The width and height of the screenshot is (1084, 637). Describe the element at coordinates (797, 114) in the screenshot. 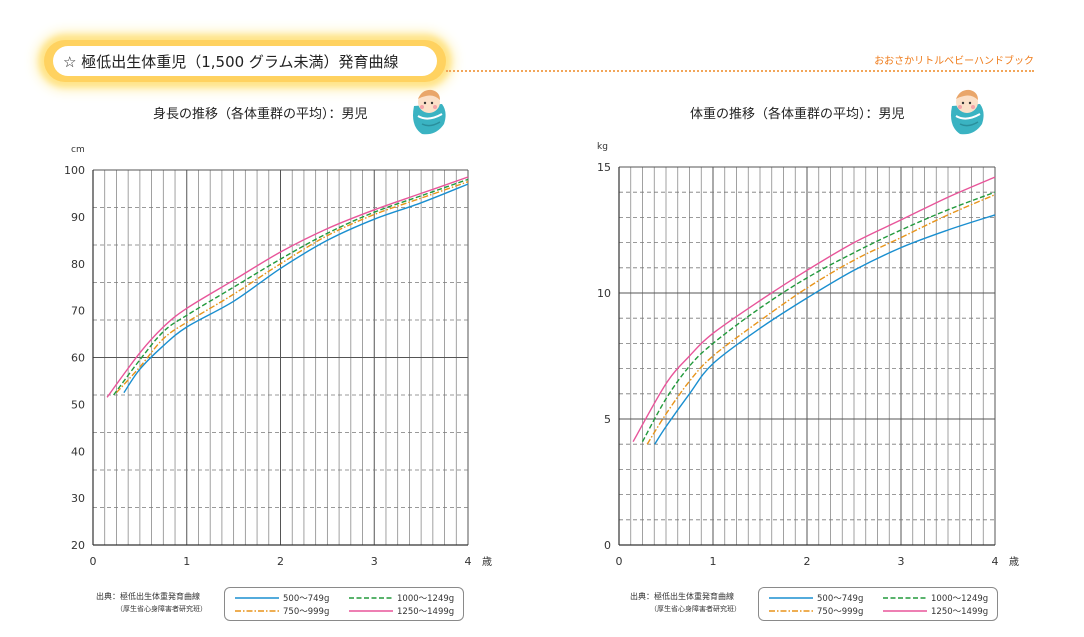

I see `weight-chart-title: 体重の推移（各体重群の平均）：男児` at that location.